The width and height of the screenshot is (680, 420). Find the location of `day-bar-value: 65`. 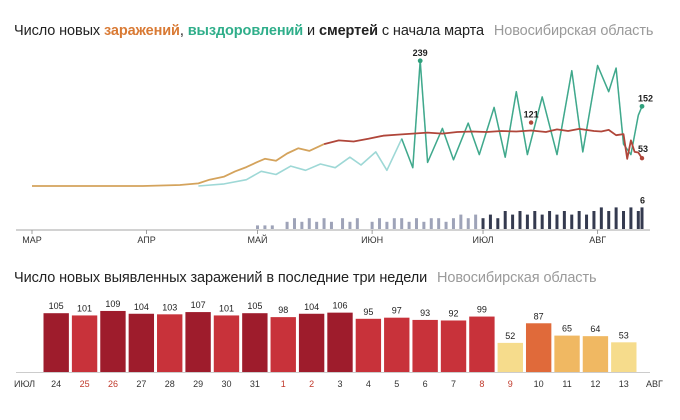

day-bar-value: 65 is located at coordinates (567, 329).